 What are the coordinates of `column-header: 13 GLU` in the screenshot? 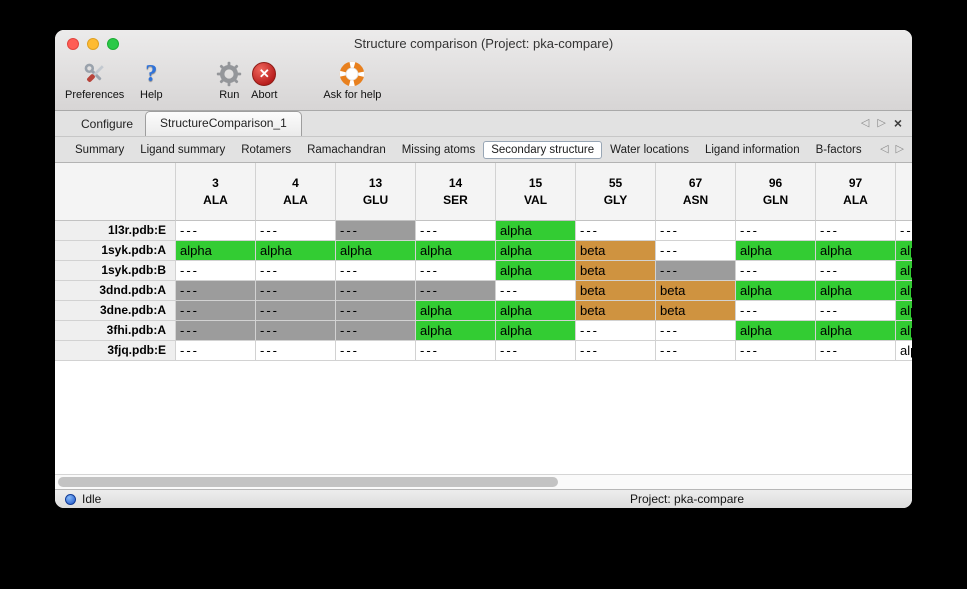 It's located at (376, 192).